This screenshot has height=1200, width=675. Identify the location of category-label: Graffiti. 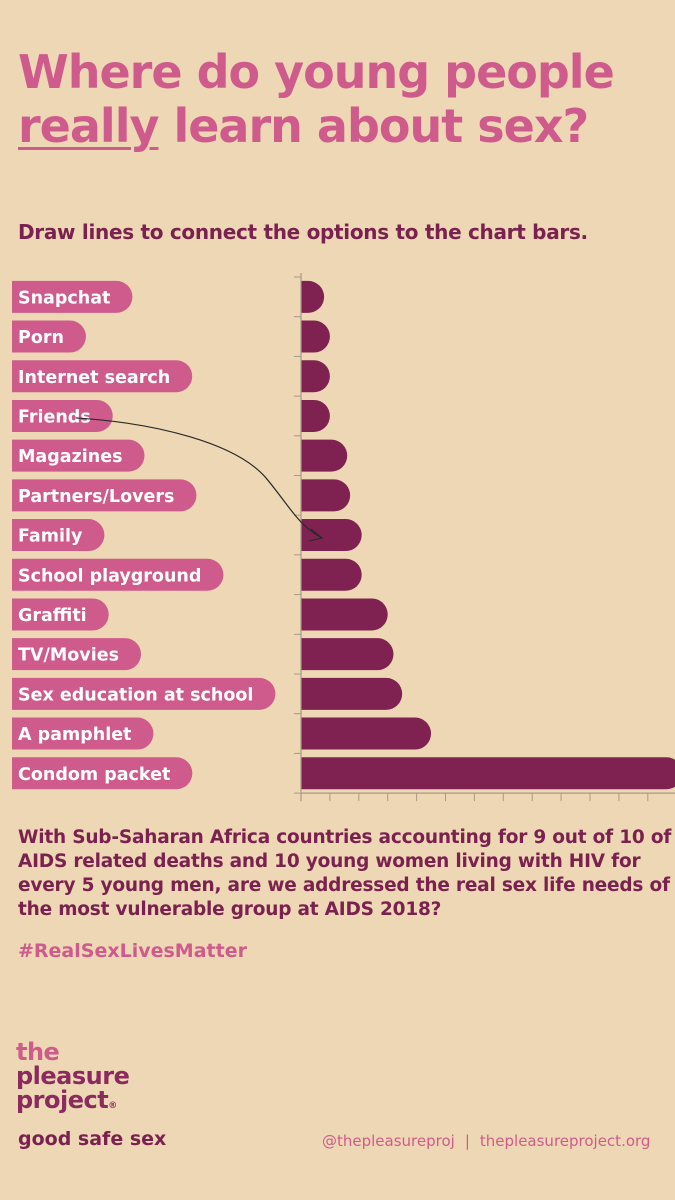
(52, 616).